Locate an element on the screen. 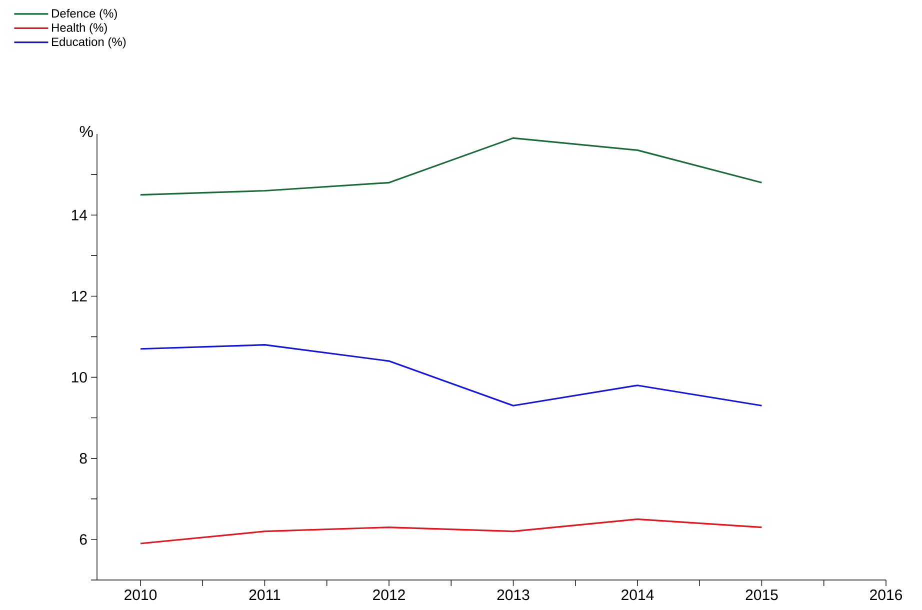 The image size is (922, 610). x-tick-label: 2014 is located at coordinates (638, 595).